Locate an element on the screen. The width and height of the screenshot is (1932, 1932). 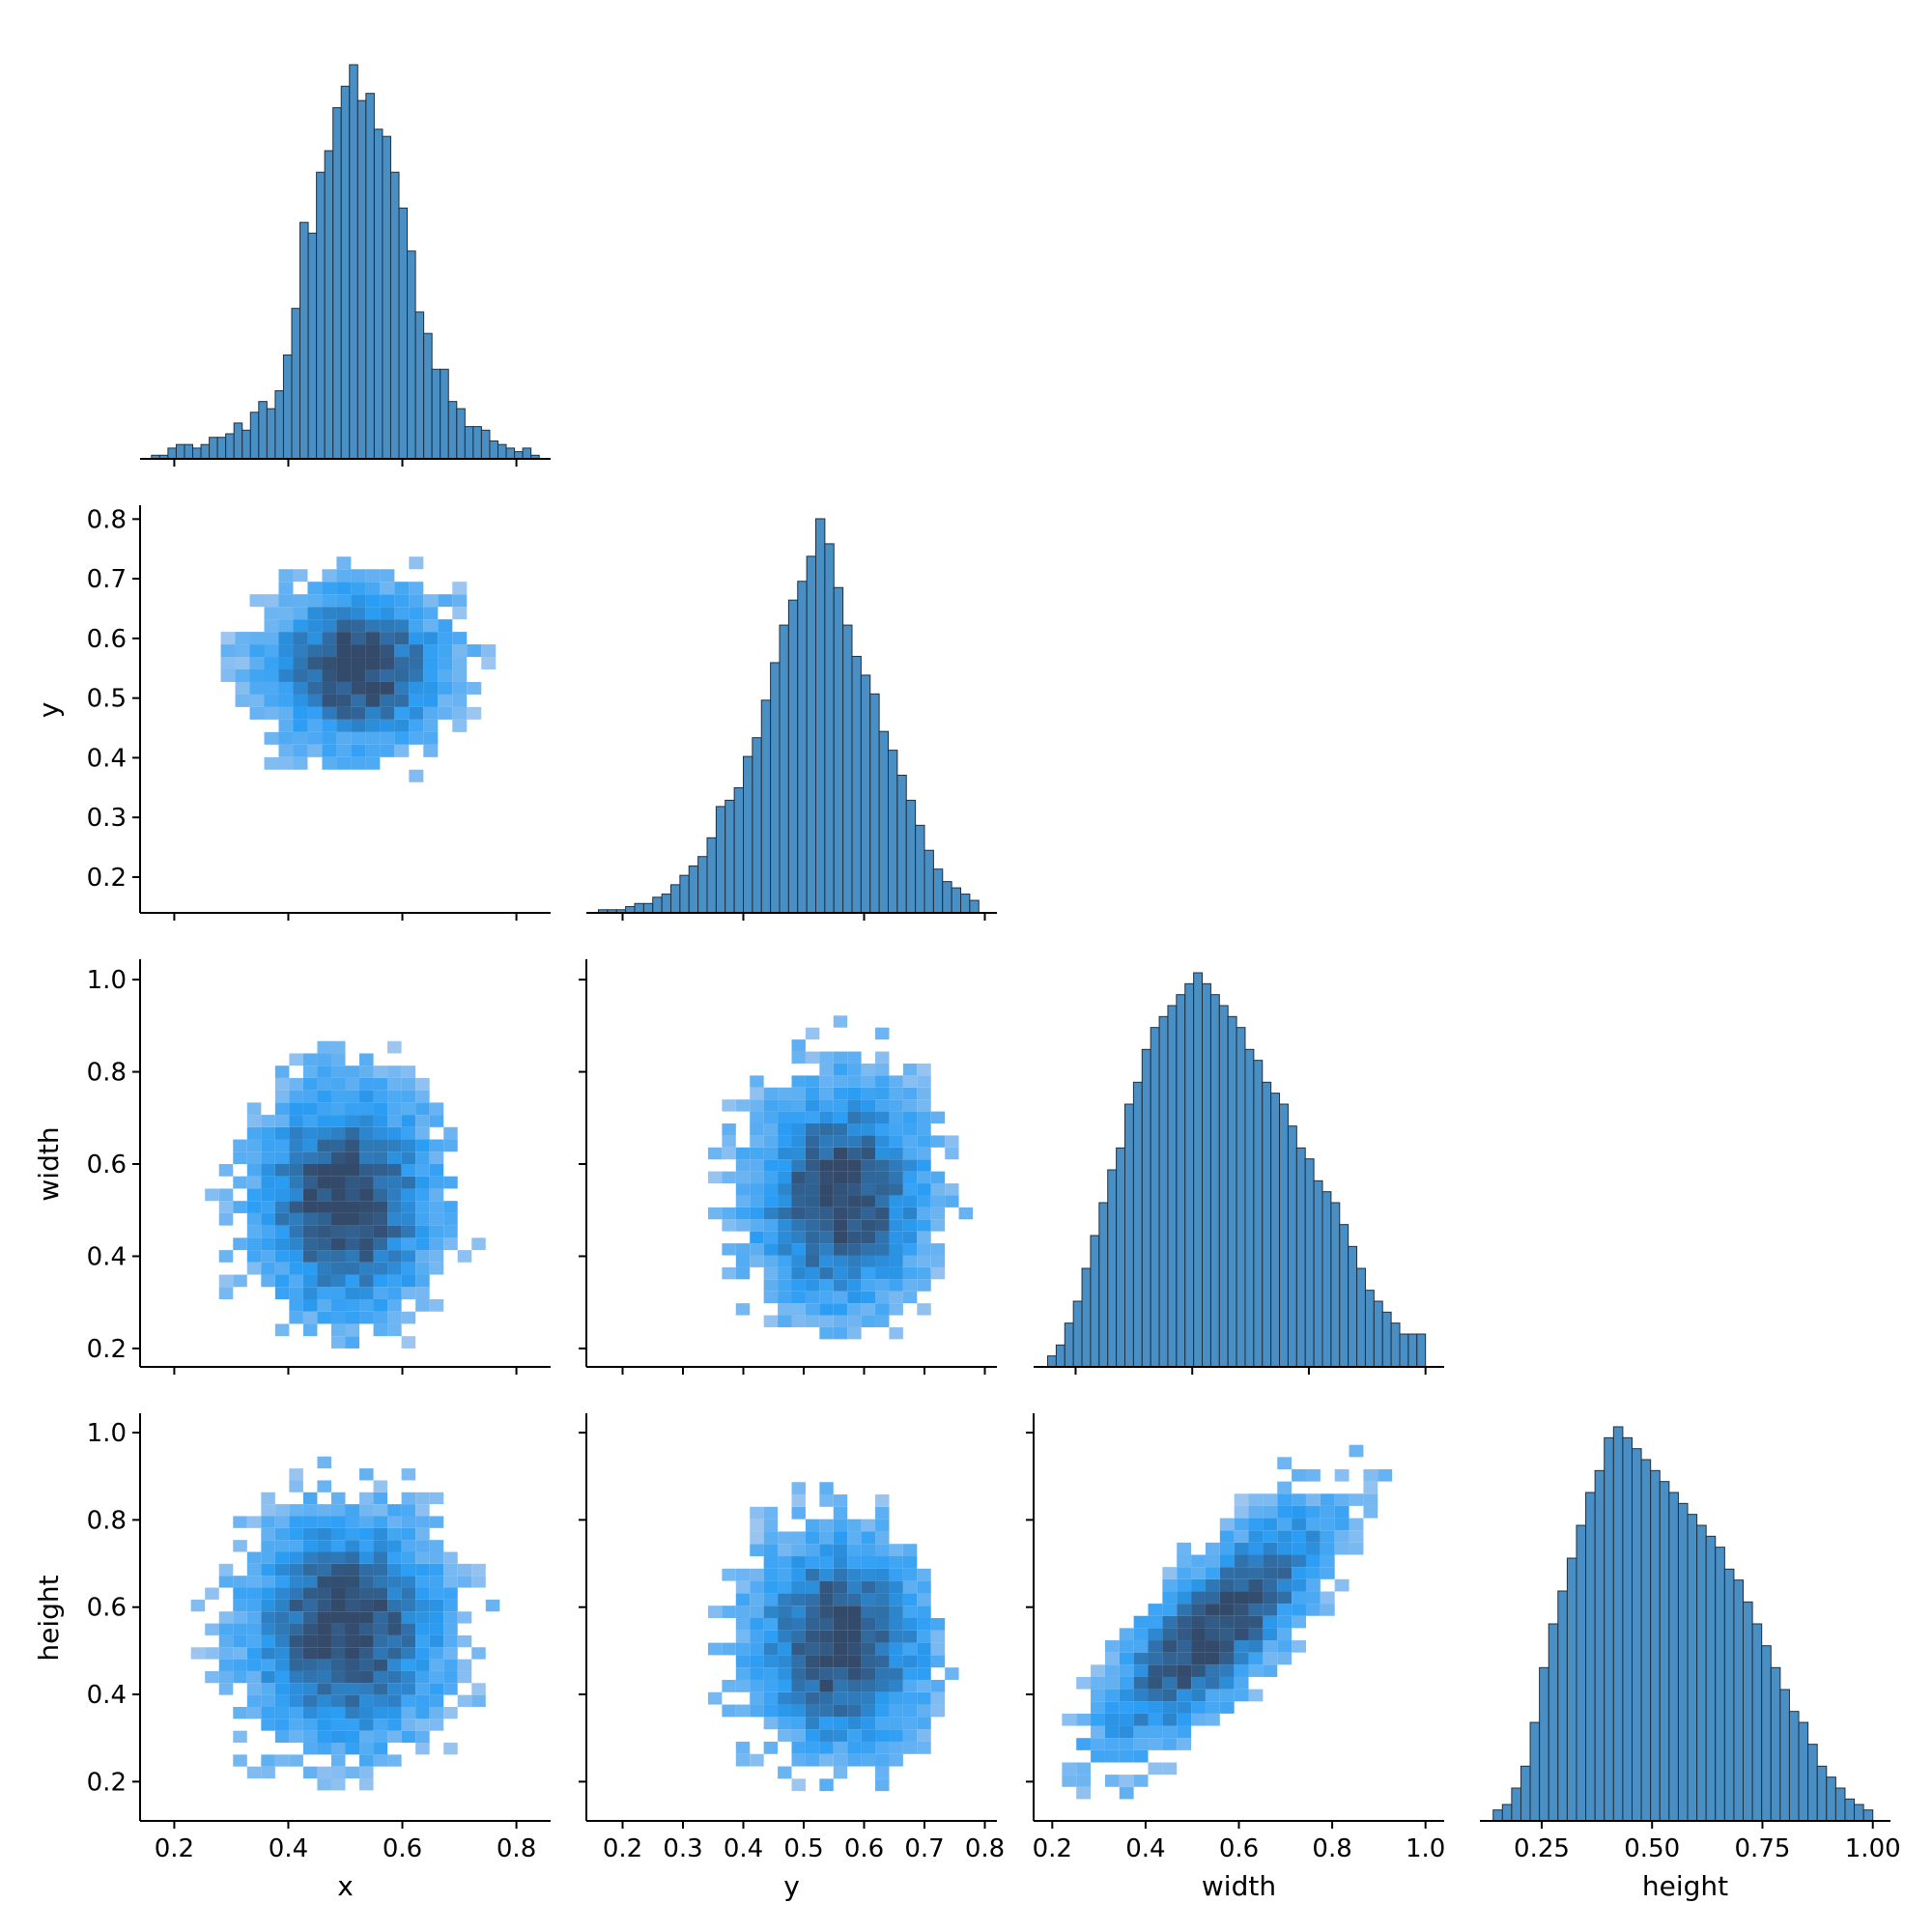
density-panel-y-height: 0.2 0.3 0.4 0.5 0.6 0.7 0.8y is located at coordinates (792, 1657).